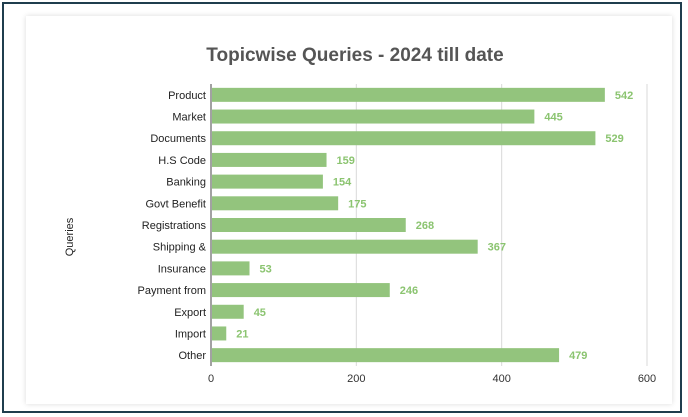  I want to click on category-label: Govt Benefit, so click(175, 204).